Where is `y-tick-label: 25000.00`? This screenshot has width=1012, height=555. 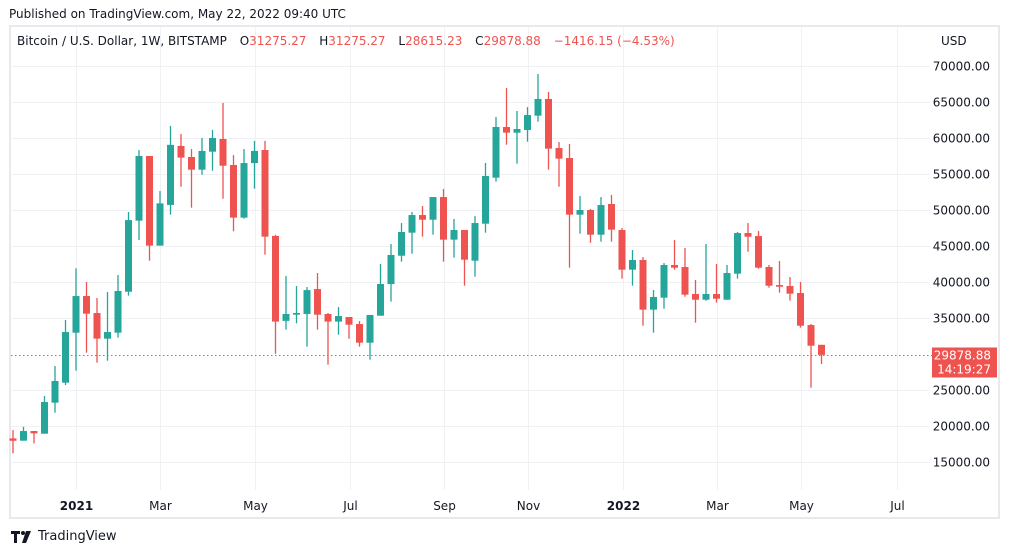 y-tick-label: 25000.00 is located at coordinates (961, 391).